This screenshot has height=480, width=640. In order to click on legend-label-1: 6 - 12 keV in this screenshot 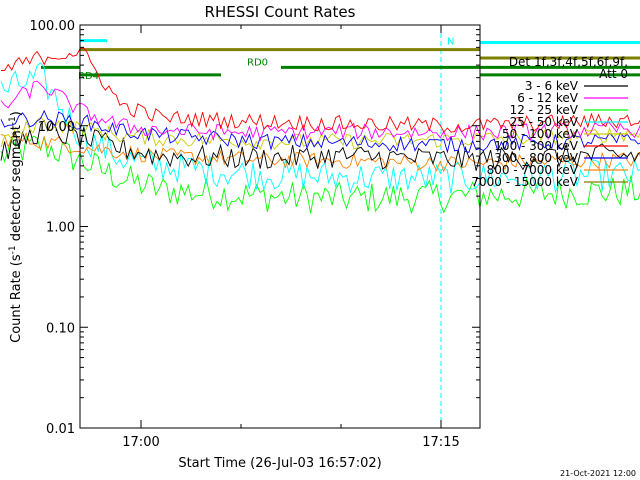, I will do `click(548, 98)`.